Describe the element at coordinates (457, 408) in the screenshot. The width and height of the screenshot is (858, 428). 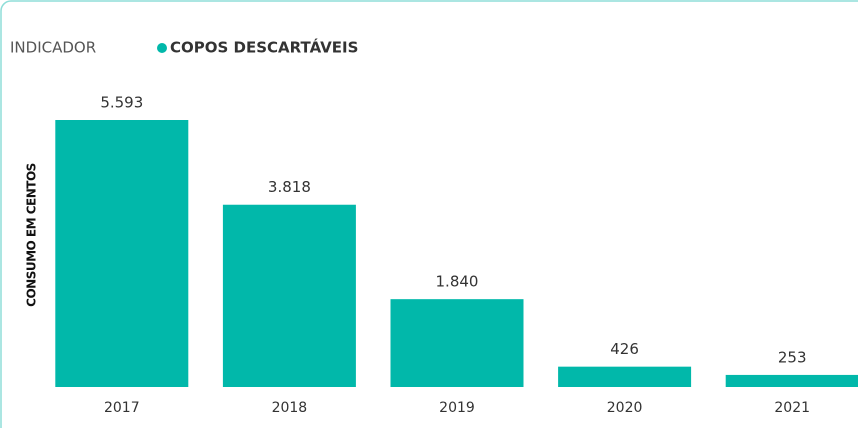
I see `x-tick-label: 2019` at that location.